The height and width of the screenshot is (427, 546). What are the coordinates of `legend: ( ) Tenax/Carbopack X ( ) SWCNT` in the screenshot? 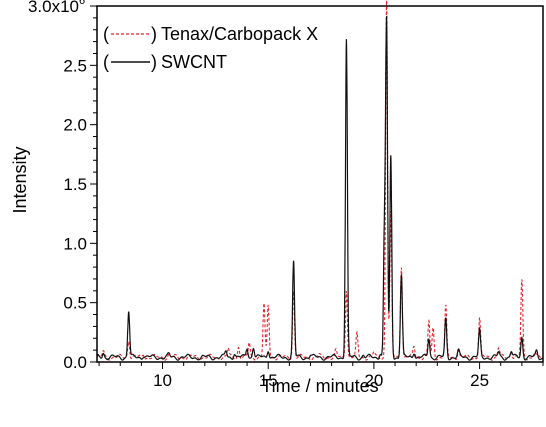 It's located at (210, 48).